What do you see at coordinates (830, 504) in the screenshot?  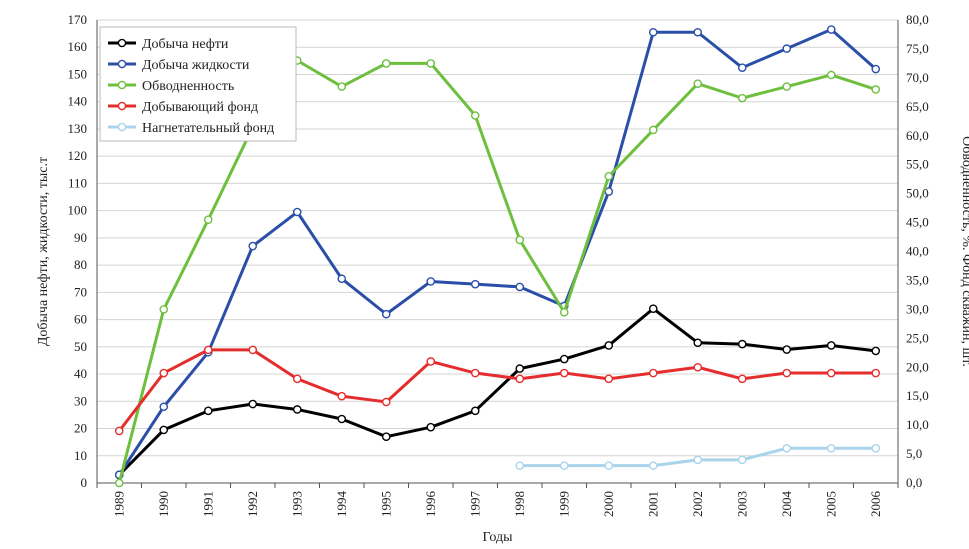 I see `x-tick-label: 2005` at bounding box center [830, 504].